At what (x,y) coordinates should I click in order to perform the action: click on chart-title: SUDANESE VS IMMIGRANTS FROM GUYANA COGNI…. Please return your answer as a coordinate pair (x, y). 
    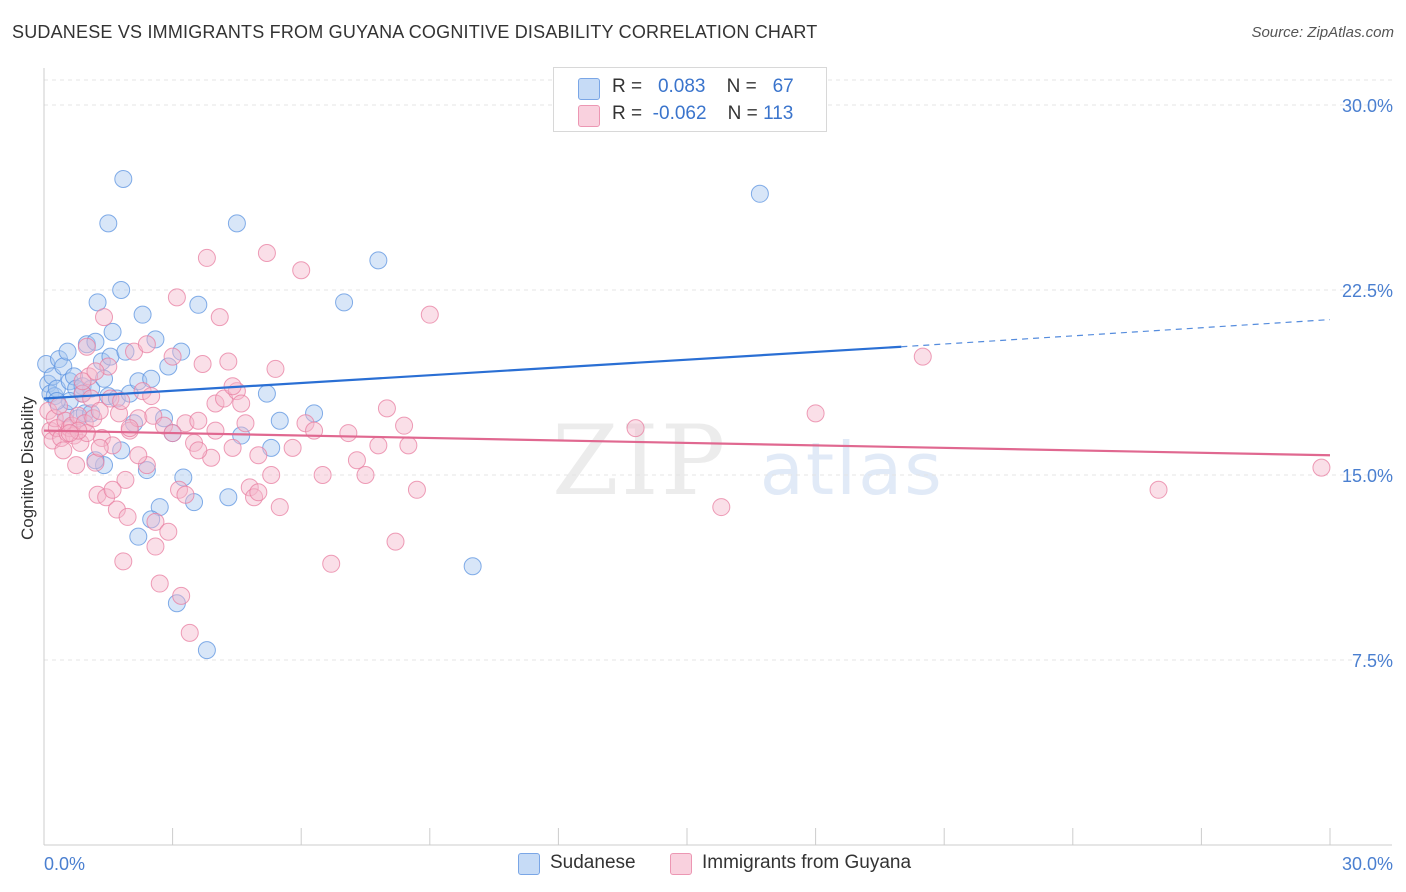
    Looking at the image, I should click on (415, 32).